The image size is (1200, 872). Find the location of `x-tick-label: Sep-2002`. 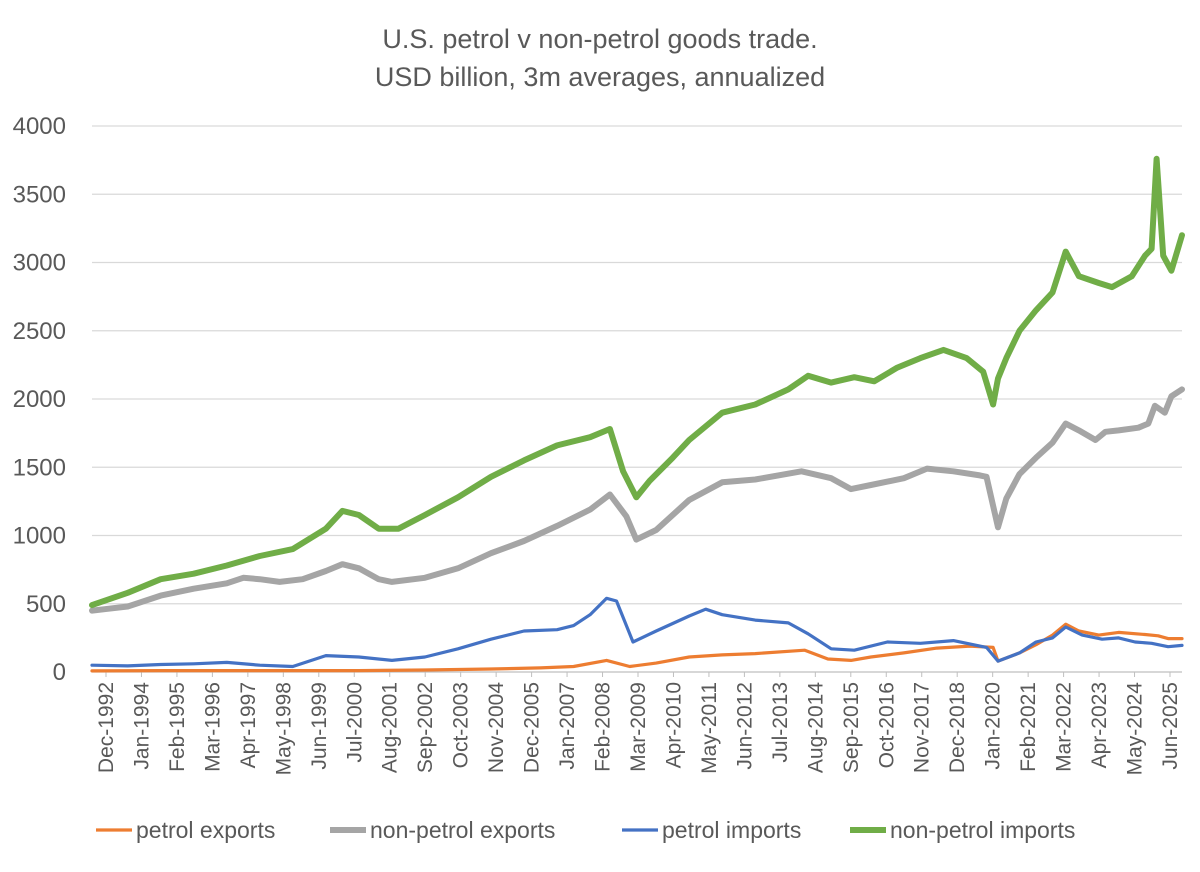

x-tick-label: Sep-2002 is located at coordinates (425, 727).